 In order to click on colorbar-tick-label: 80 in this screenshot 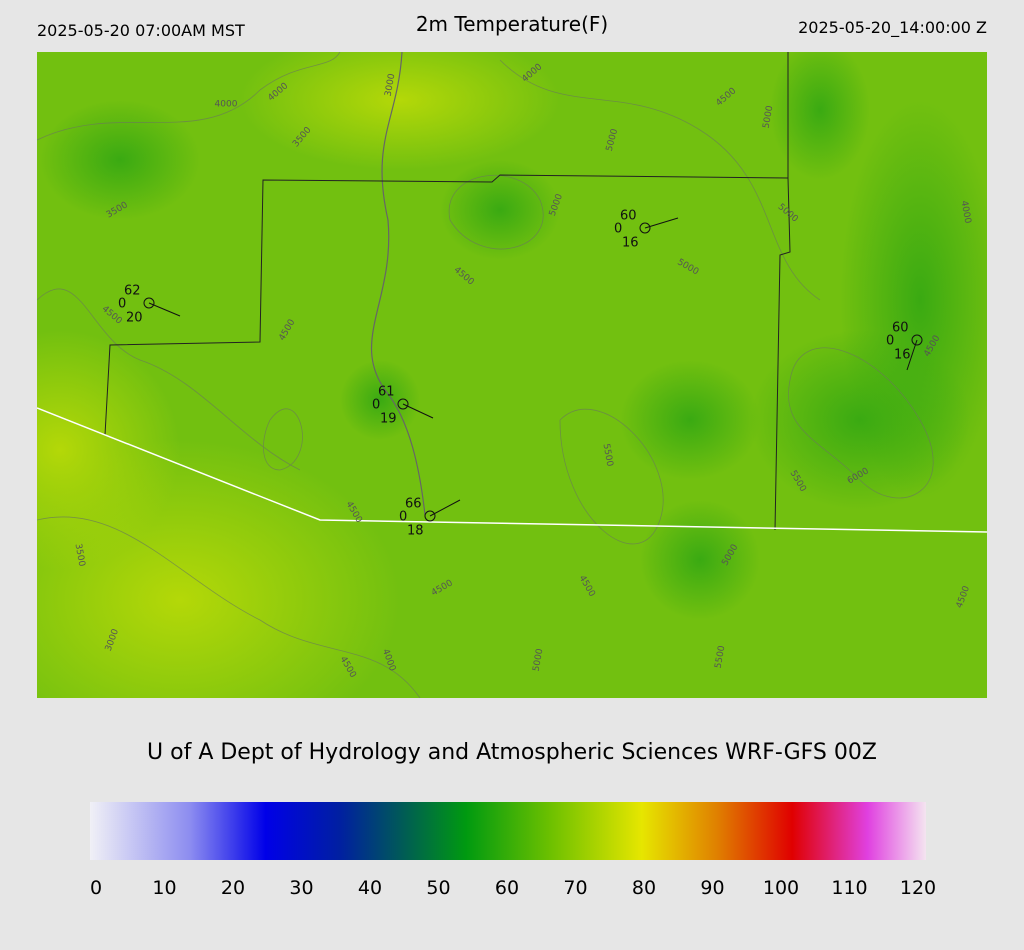, I will do `click(644, 888)`.